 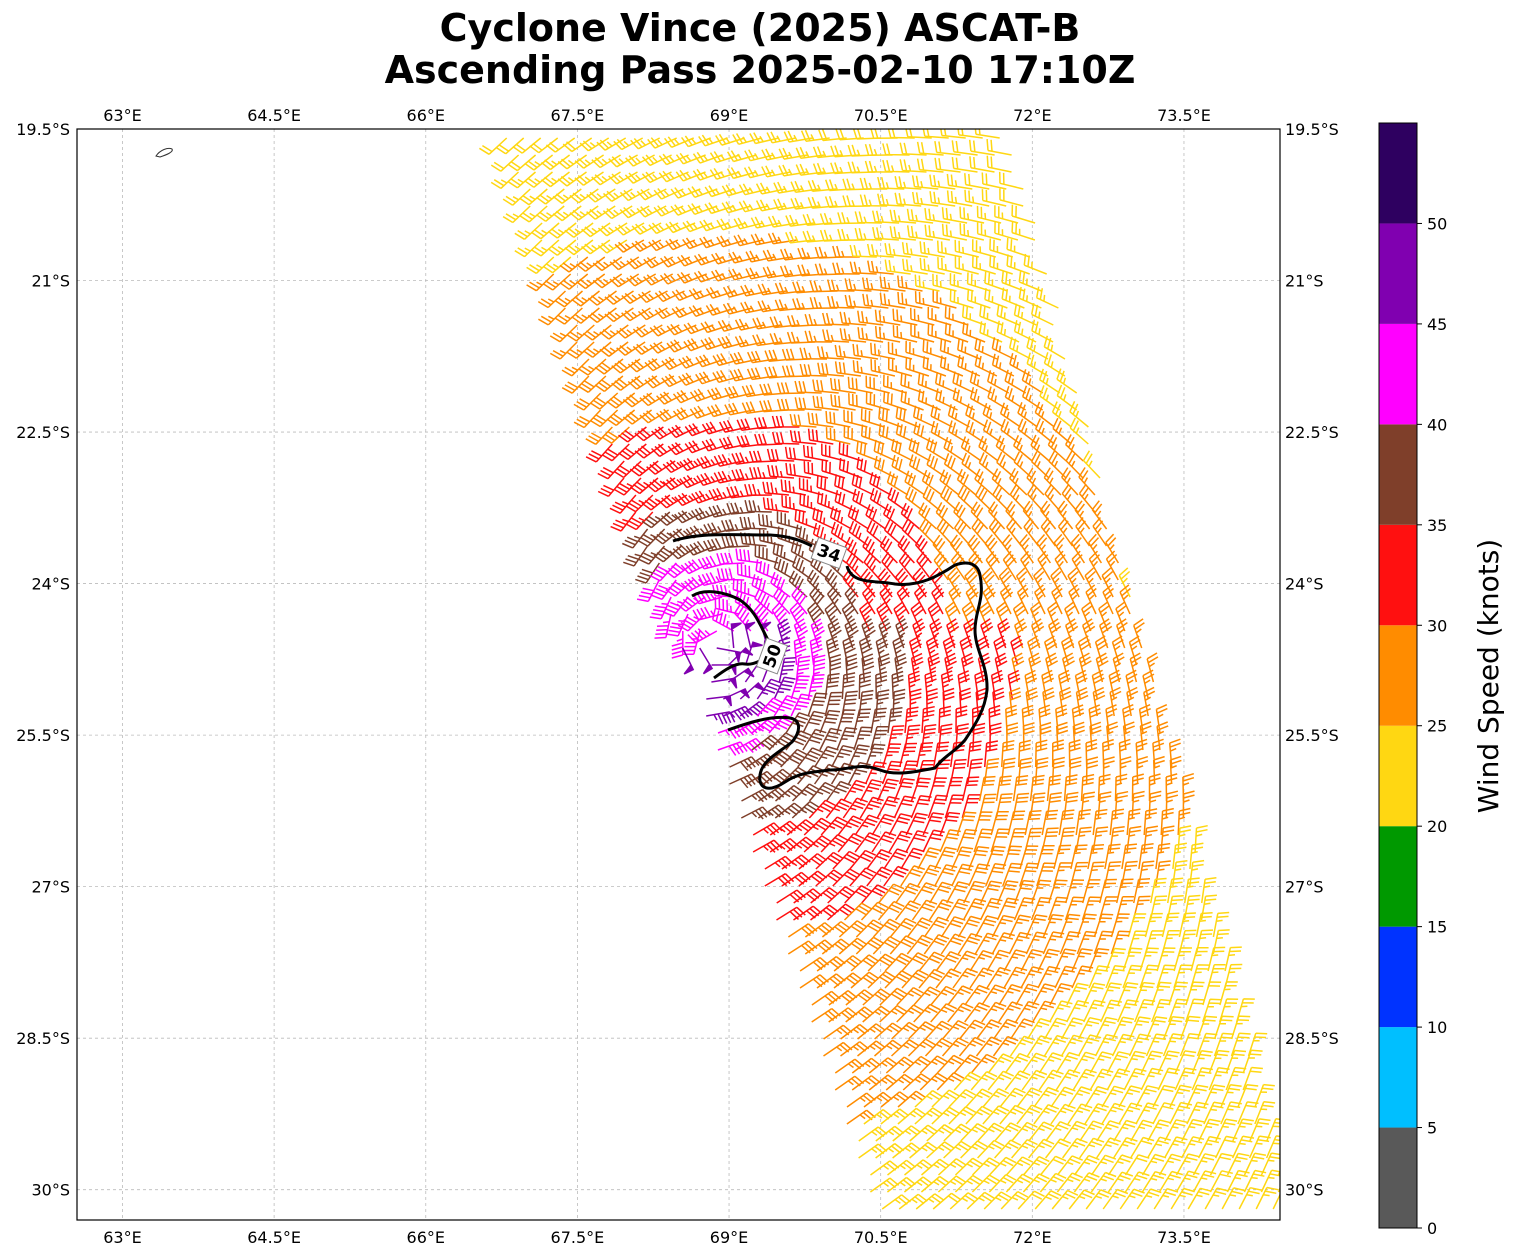 What do you see at coordinates (1437, 324) in the screenshot?
I see `colorbar-tick-label: 45` at bounding box center [1437, 324].